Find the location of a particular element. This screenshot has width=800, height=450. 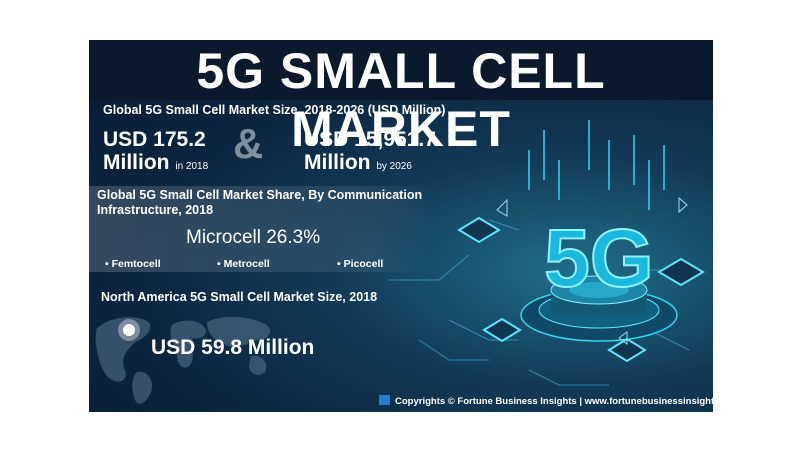

5g-label-layer: 5G is located at coordinates (598, 258).